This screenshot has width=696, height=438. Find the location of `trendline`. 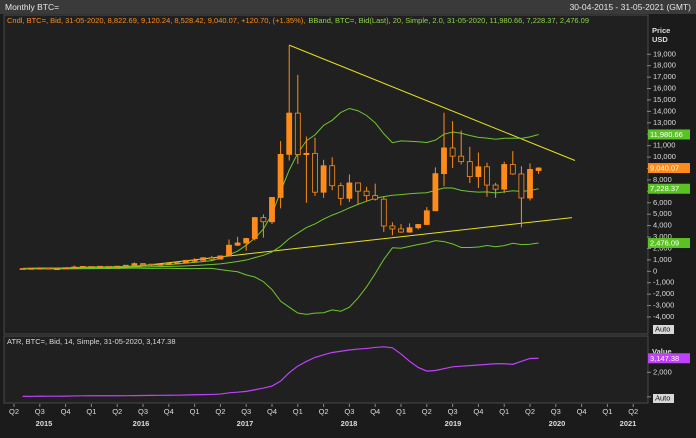

trendline is located at coordinates (432, 102).